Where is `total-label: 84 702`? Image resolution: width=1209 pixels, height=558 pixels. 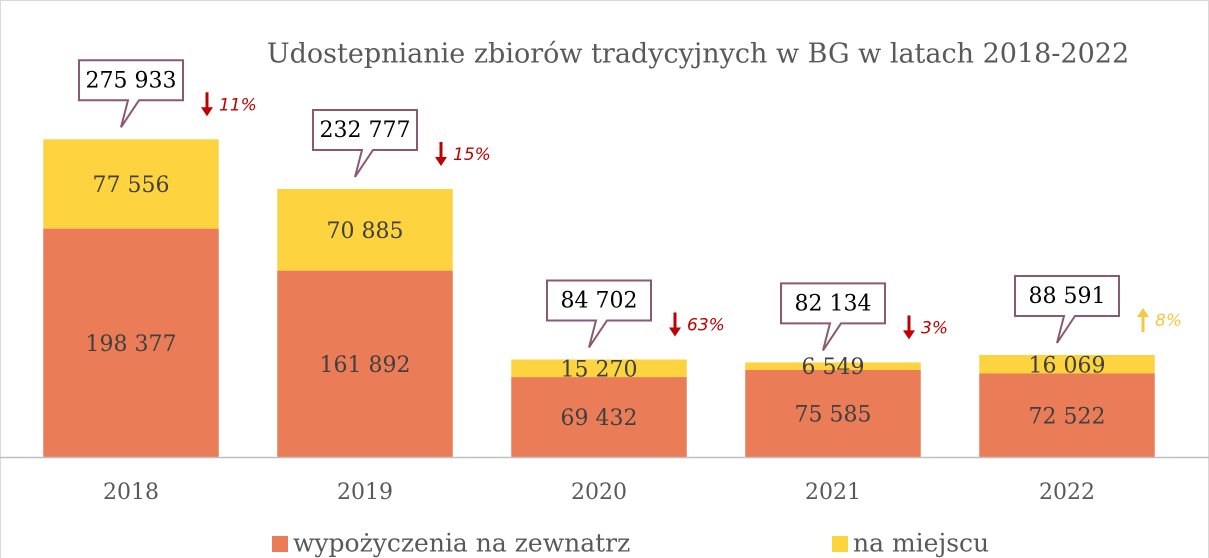 total-label: 84 702 is located at coordinates (599, 300).